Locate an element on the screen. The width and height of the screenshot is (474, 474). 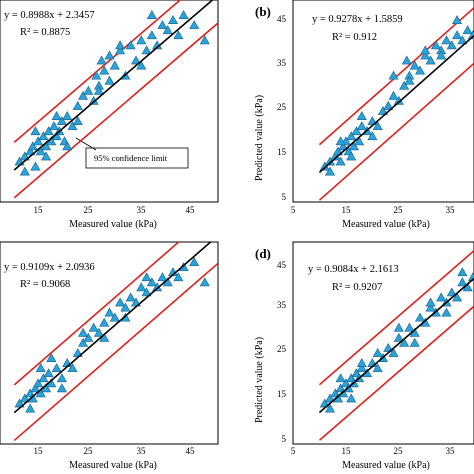
panel-b-xlabel: Measured value (kPa) is located at coordinates (386, 224).